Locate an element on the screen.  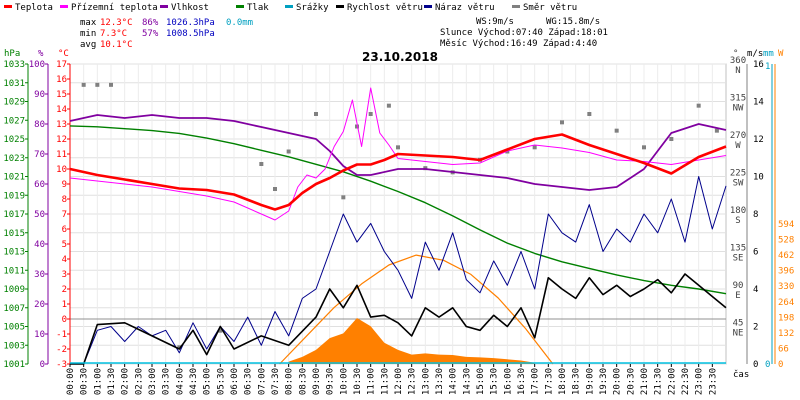
axis-hpa-tick-label: 1031 is located at coordinates (14, 84).